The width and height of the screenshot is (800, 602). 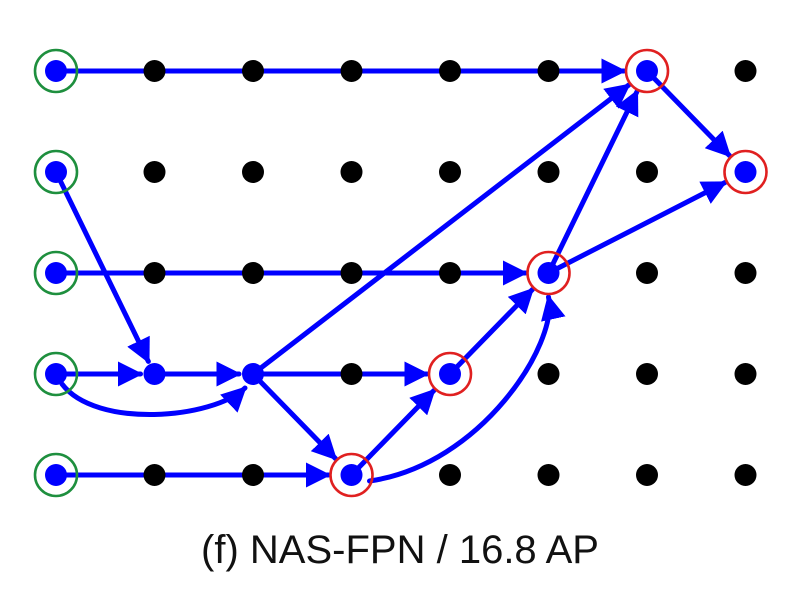 What do you see at coordinates (104, 270) in the screenshot?
I see `edge-r1c0-to-r3c1` at bounding box center [104, 270].